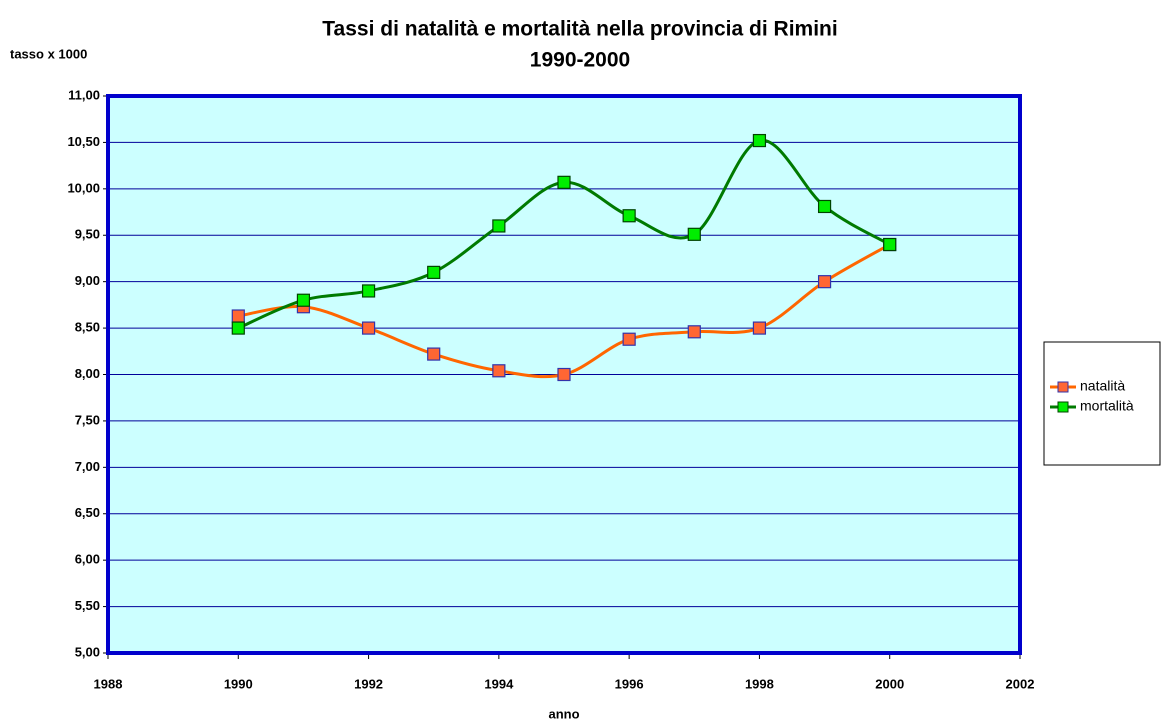 This screenshot has width=1168, height=724. I want to click on chart-subtitle: 1990-2000, so click(580, 60).